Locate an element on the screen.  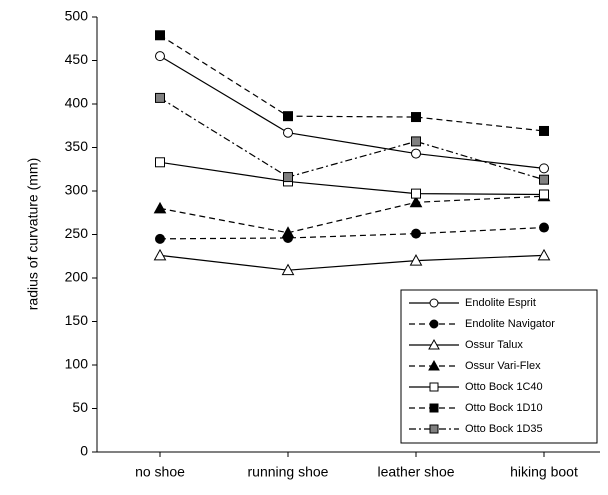
legend-label: Endolite Esprit is located at coordinates (500, 303).